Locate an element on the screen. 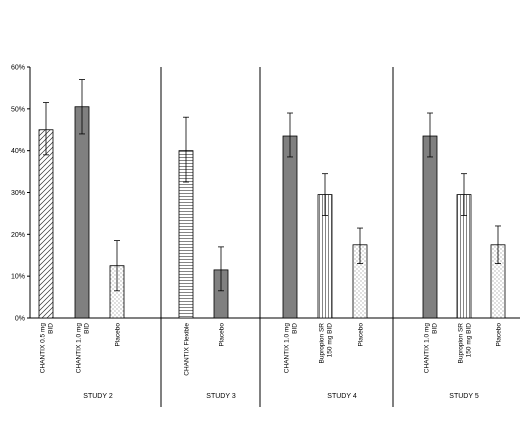 This screenshot has width=530, height=442. bar-category-label: CHANTIX 0.5 mg is located at coordinates (43, 348).